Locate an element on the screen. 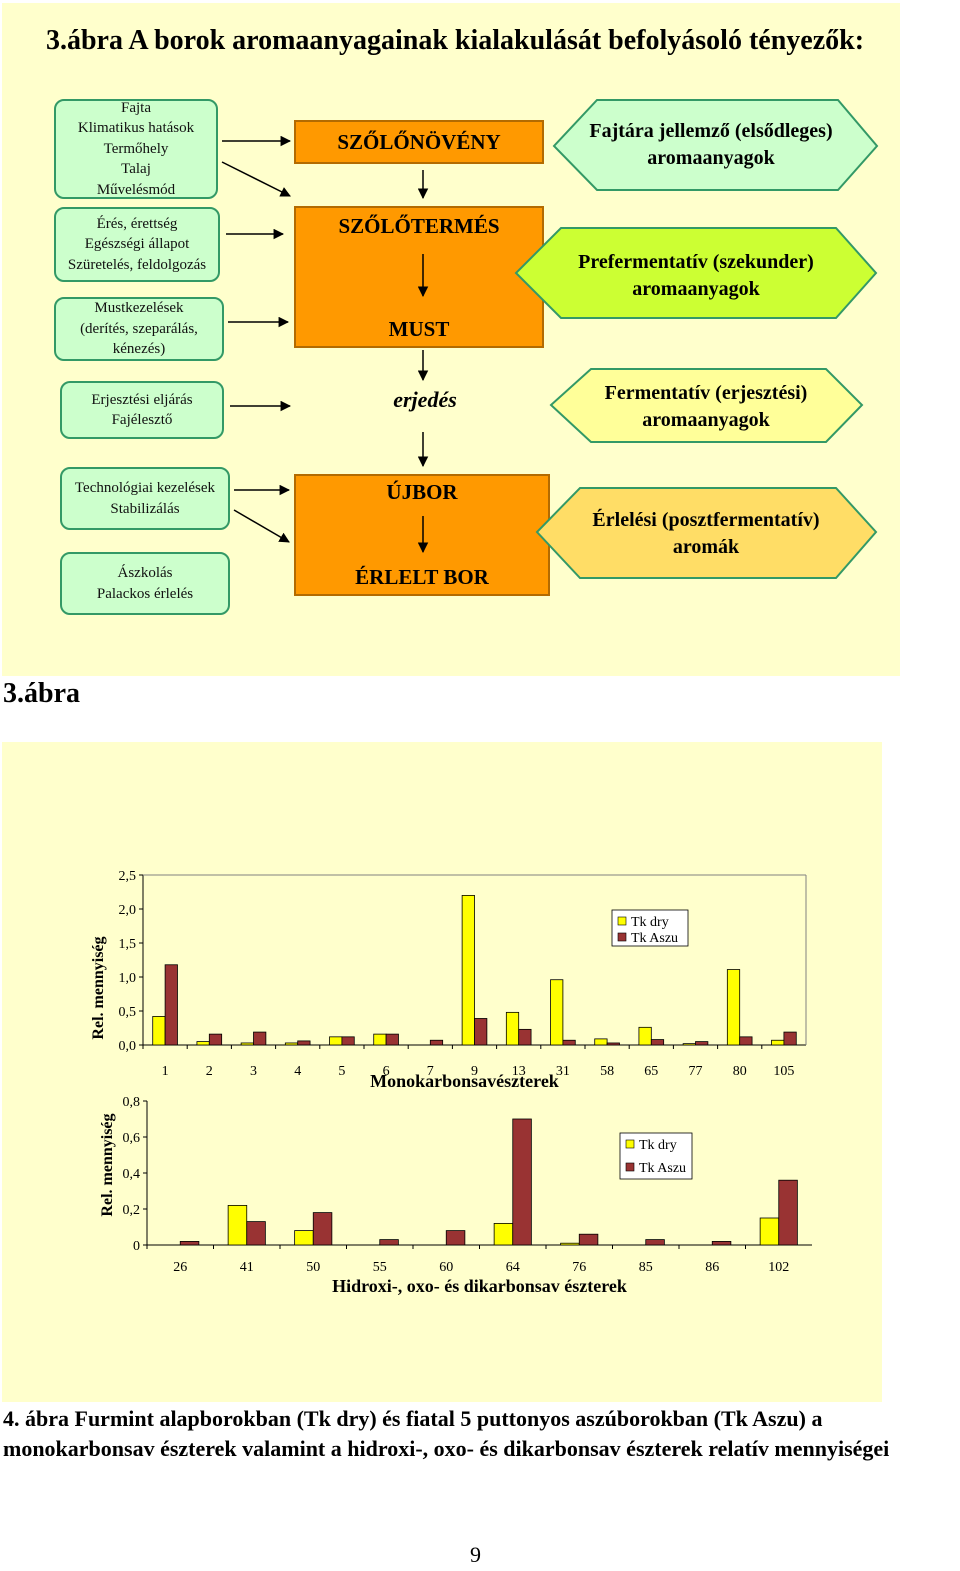 Image resolution: width=960 pixels, height=1571 pixels. factor-line: (derítés, szeparálás, is located at coordinates (139, 328).